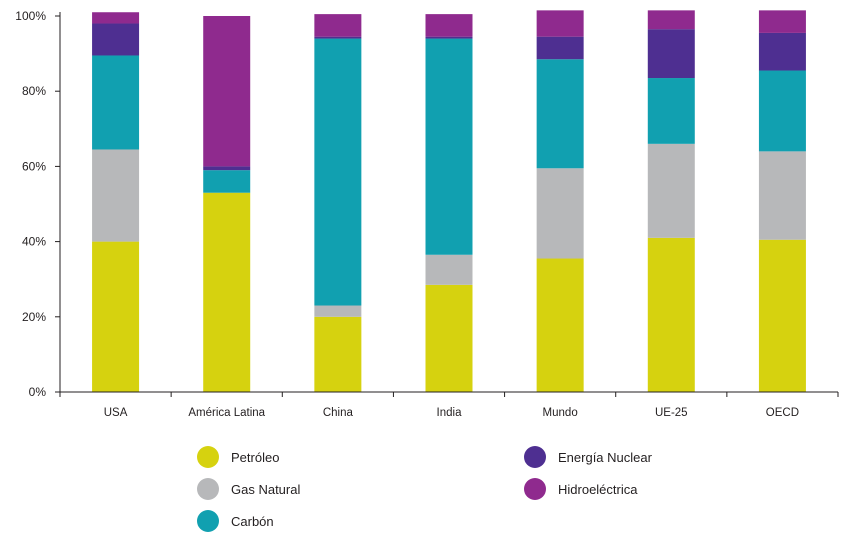 Image resolution: width=846 pixels, height=534 pixels. Describe the element at coordinates (255, 457) in the screenshot. I see `legend-label: Petróleo` at that location.